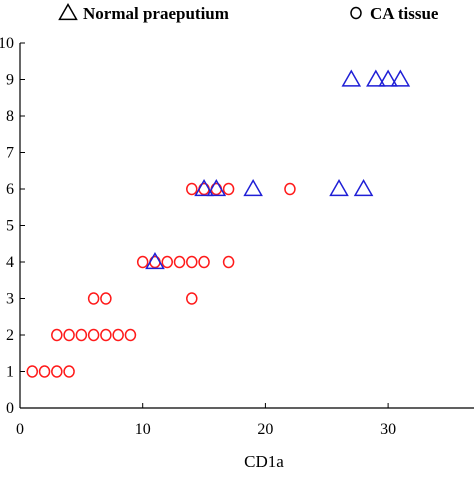 This screenshot has height=479, width=474. Describe the element at coordinates (10, 299) in the screenshot. I see `y-tick-label: 3` at that location.